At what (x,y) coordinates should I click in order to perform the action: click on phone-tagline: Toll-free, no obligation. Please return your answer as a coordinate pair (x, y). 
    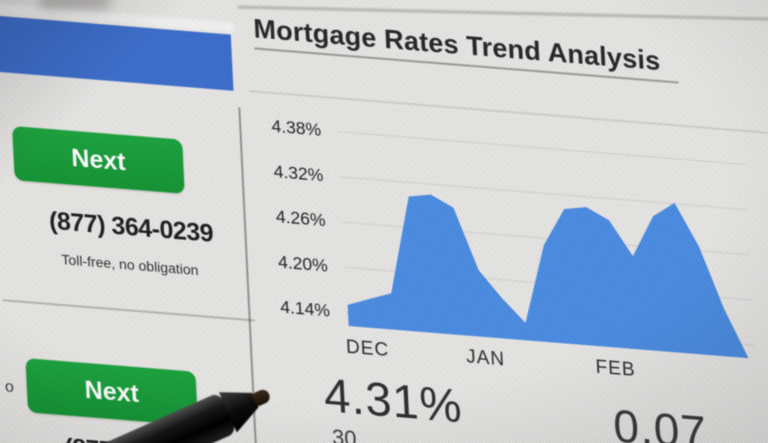
    Looking at the image, I should click on (130, 264).